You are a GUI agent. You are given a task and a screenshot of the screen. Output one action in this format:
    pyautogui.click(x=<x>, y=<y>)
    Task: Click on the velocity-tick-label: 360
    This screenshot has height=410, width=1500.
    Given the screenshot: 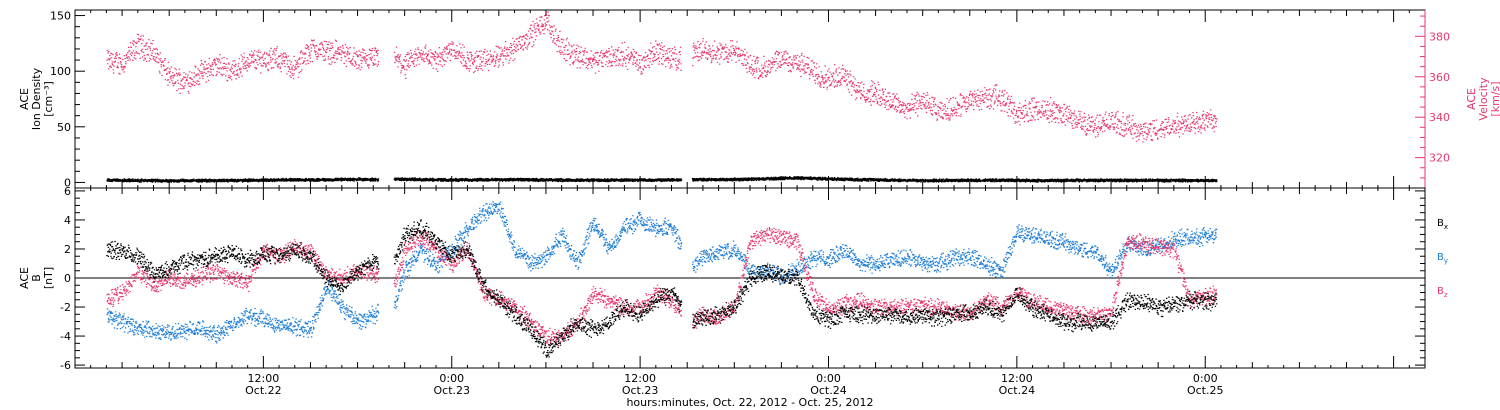 What is the action you would take?
    pyautogui.click(x=1439, y=77)
    